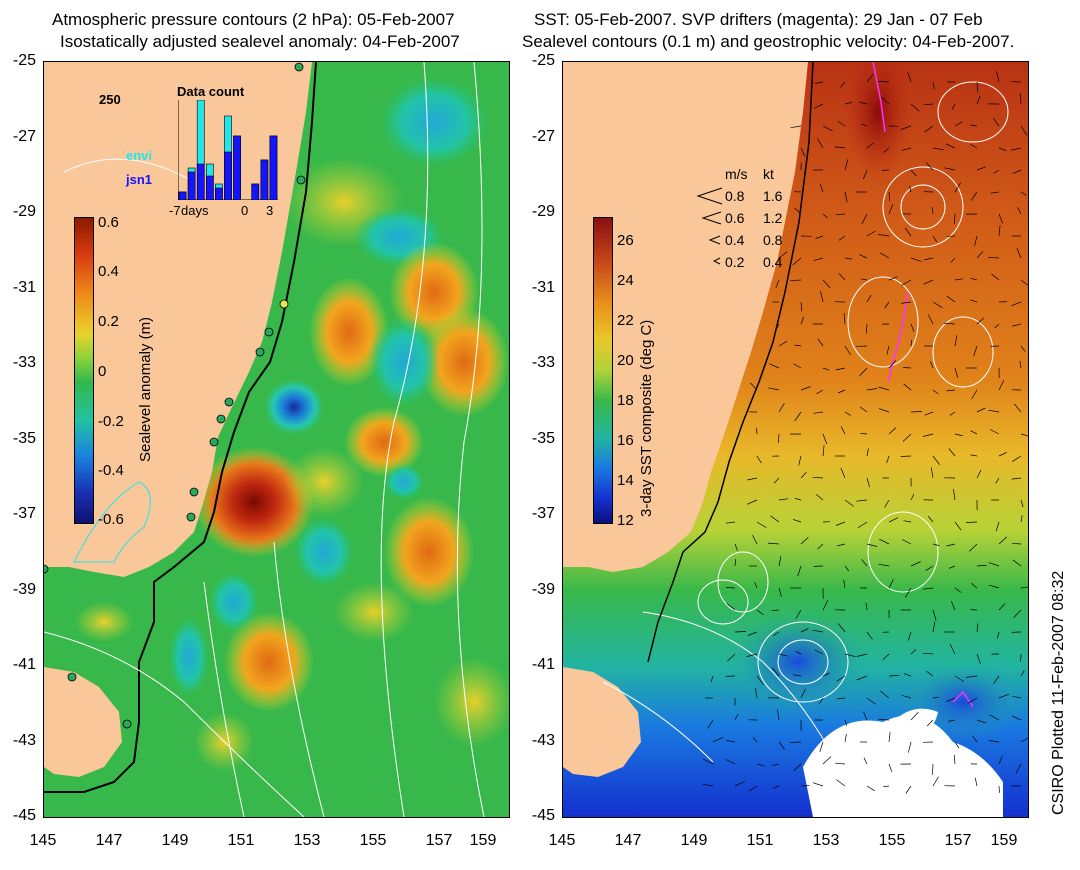 Image resolution: width=1080 pixels, height=870 pixels. I want to click on inset-bar-envi--5, so click(200, 150).